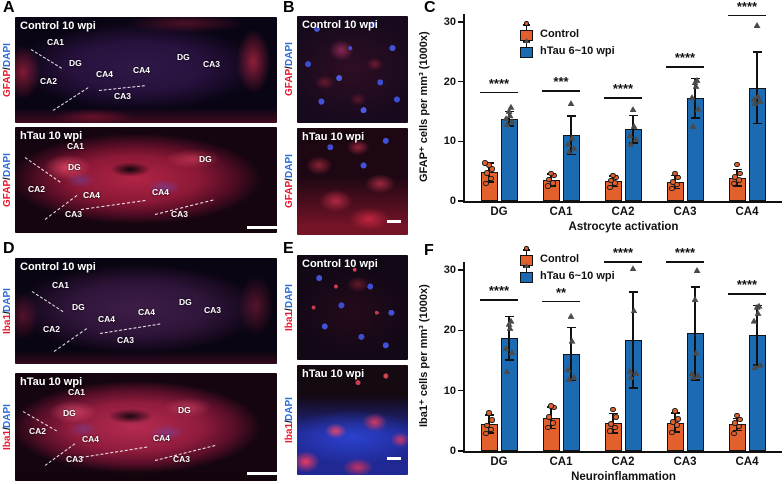 The image size is (784, 484). Describe the element at coordinates (146, 180) in the screenshot. I see `micro-image-A-bottom: hTau 10 wpi CA1 DG CA2 CA4 CA4 DG CA3 CA3` at that location.